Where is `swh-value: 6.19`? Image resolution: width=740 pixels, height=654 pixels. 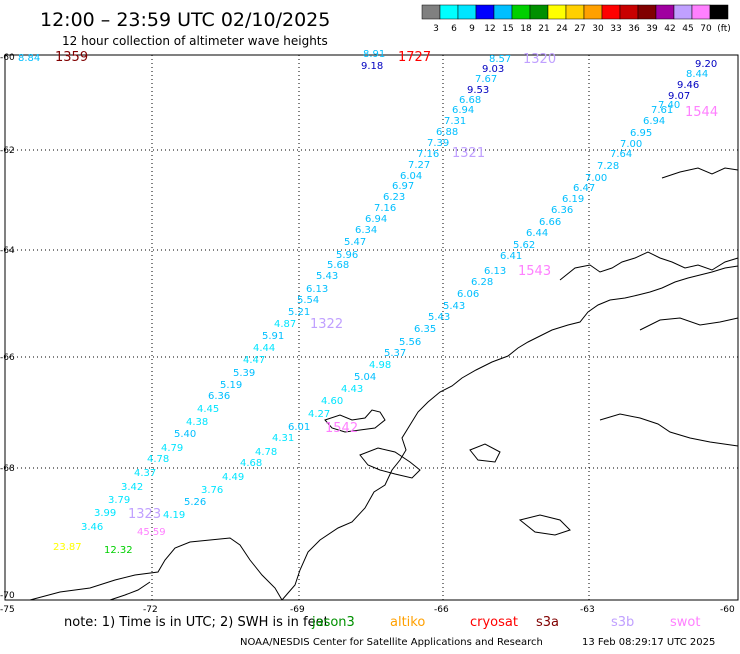
swh-value: 6.19 is located at coordinates (573, 199).